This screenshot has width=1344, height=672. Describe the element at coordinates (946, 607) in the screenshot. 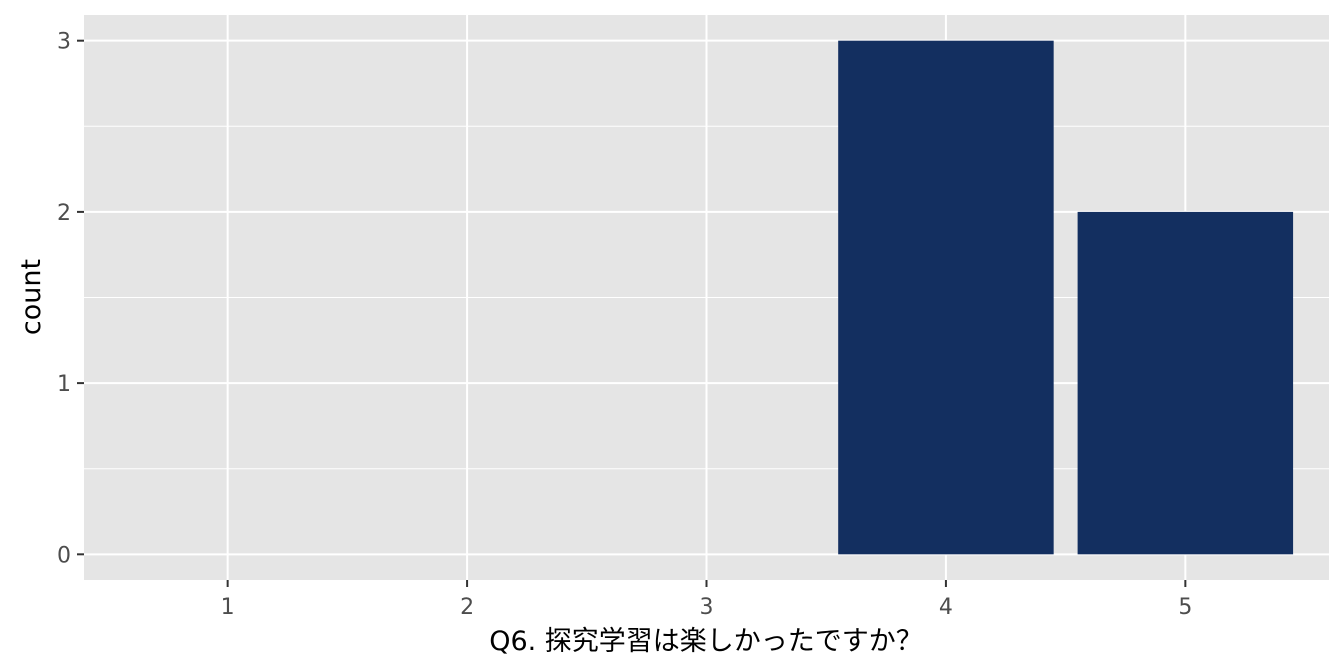

I see `x-tick-label: 4` at that location.